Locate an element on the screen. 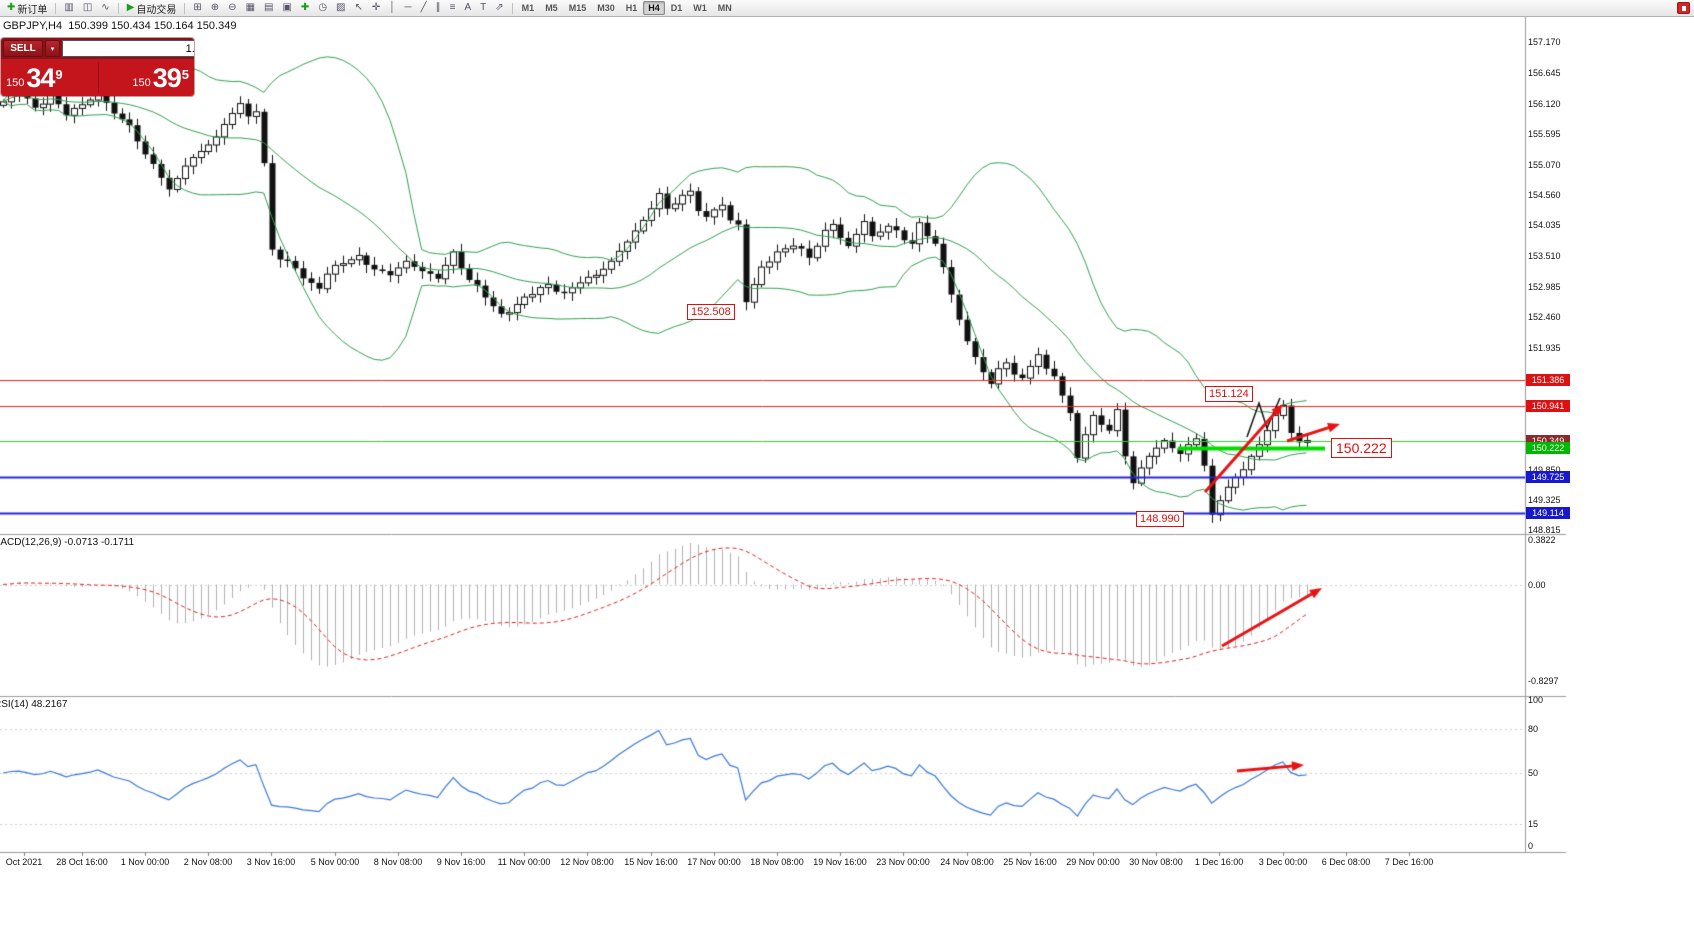 Image resolution: width=1694 pixels, height=938 pixels. time-axis-label: 15 Nov 16:00 is located at coordinates (651, 862).